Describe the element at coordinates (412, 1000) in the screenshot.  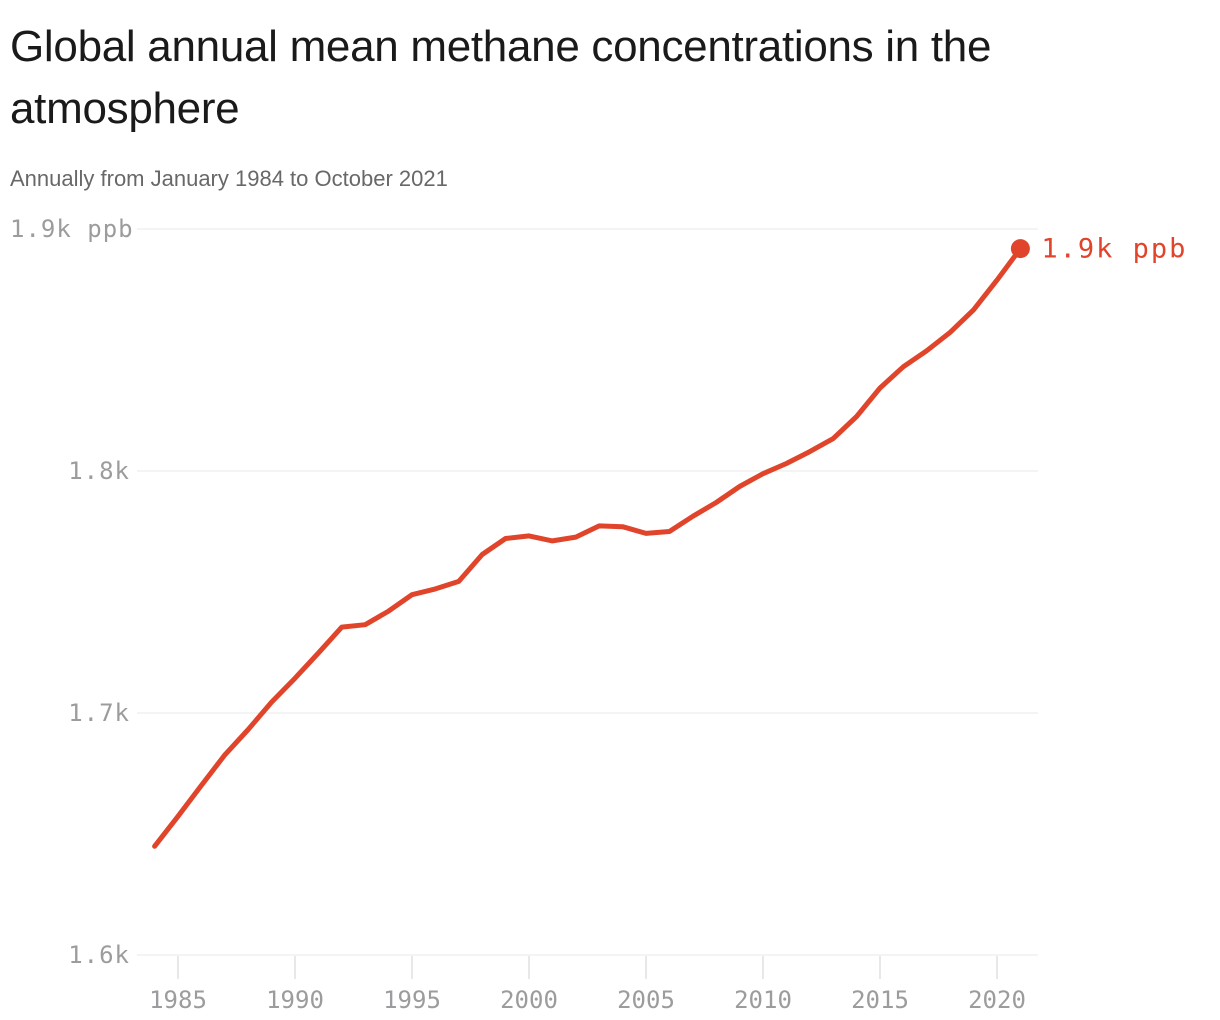
I see `x-axis-tick-label: 1995` at that location.